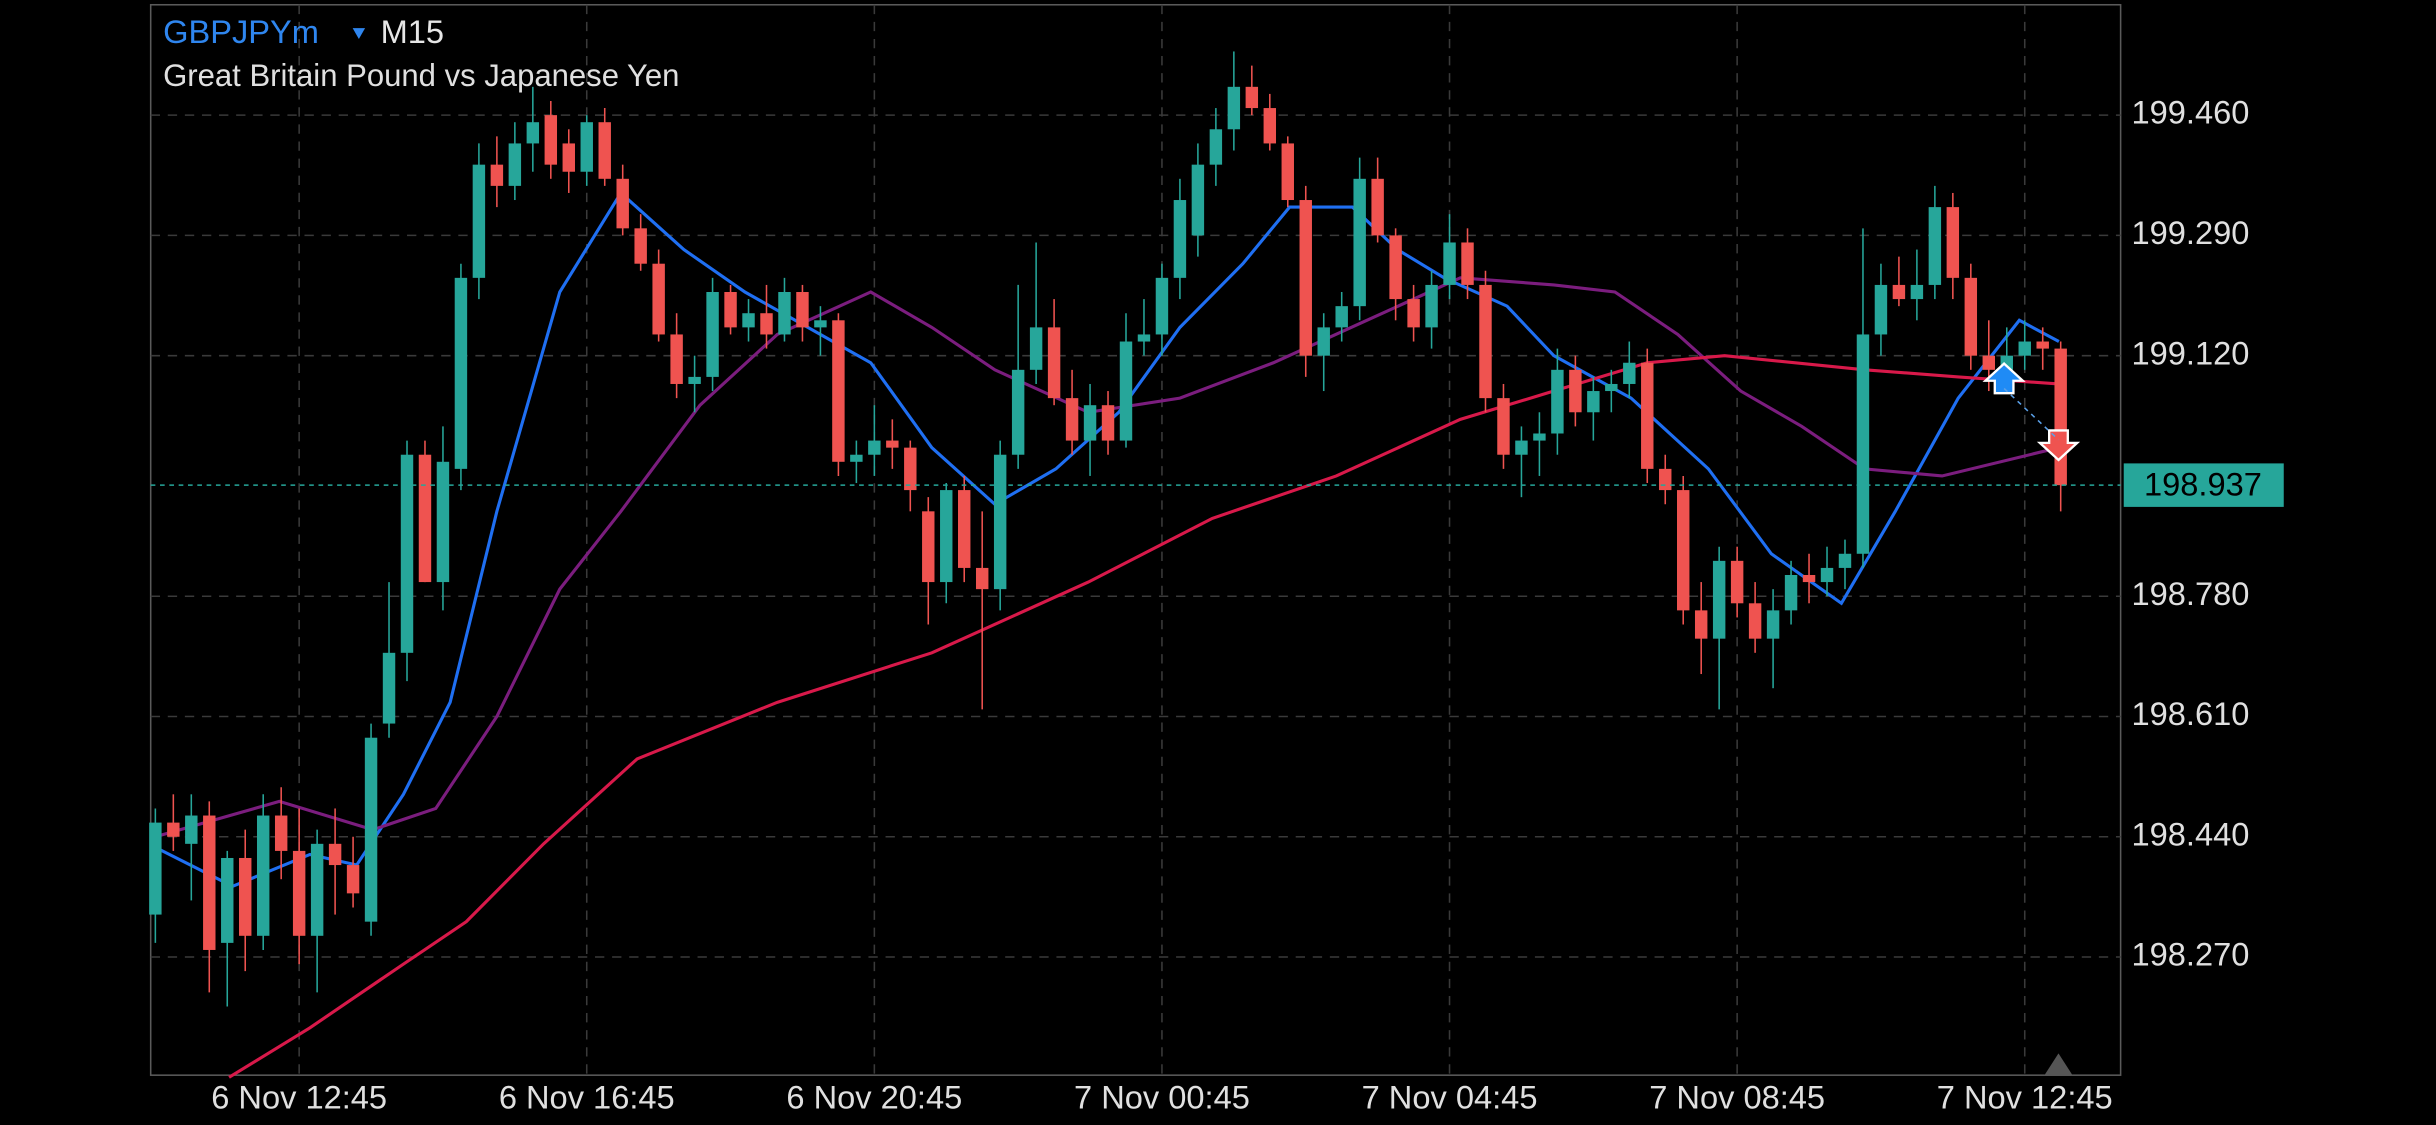 The image size is (2436, 1125). What do you see at coordinates (241, 31) in the screenshot?
I see `symbol: GBPJPYm` at bounding box center [241, 31].